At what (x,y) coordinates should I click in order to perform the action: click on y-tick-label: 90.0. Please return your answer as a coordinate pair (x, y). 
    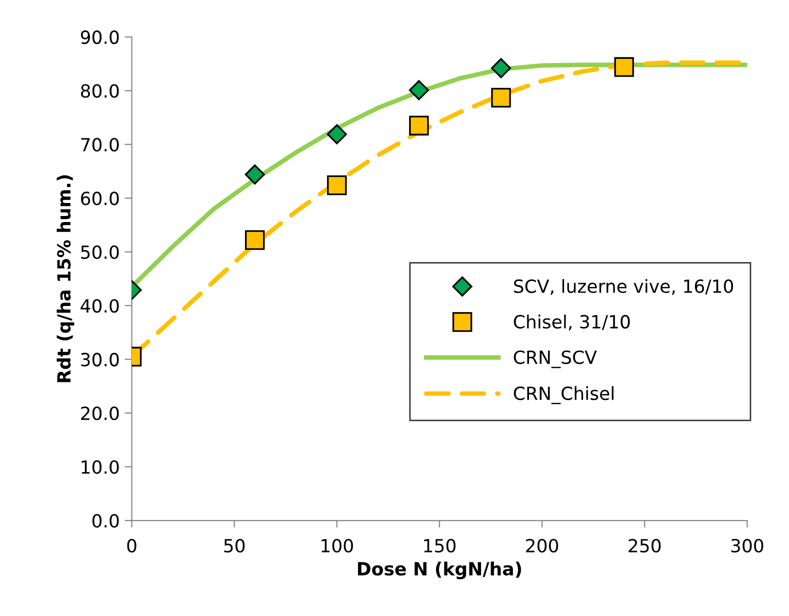
    Looking at the image, I should click on (99, 37).